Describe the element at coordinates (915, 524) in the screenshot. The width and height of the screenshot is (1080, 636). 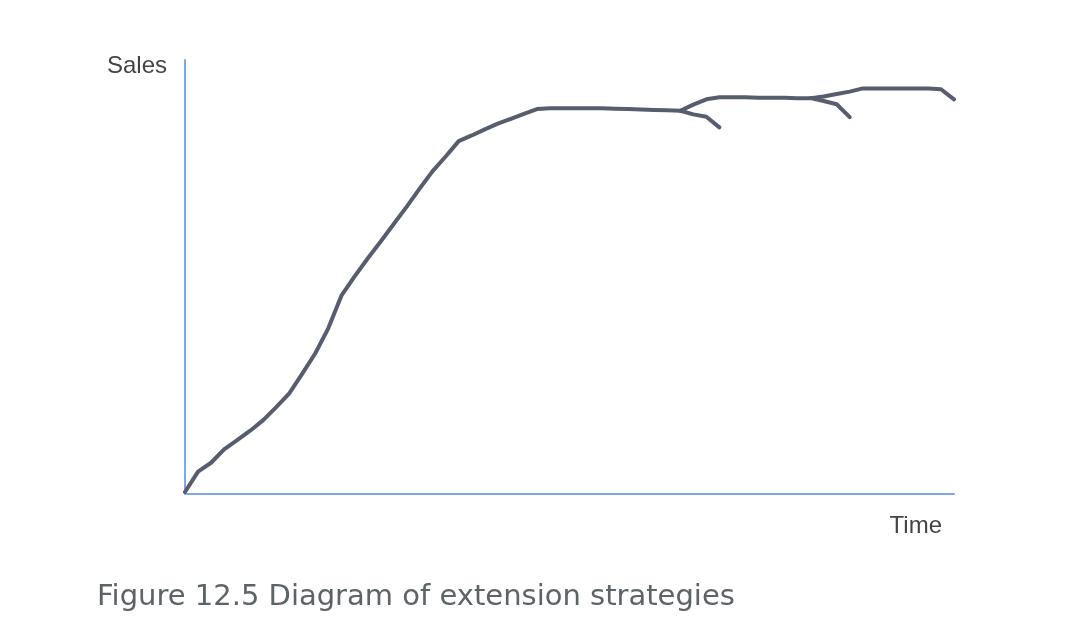
I see `x-axis-title: Time` at that location.